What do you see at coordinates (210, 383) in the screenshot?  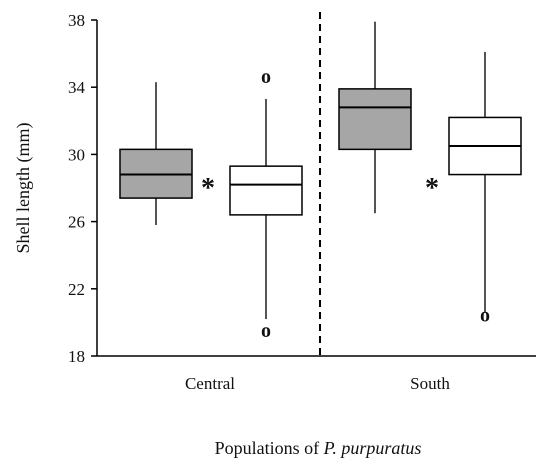 I see `x-category-label: Central` at bounding box center [210, 383].